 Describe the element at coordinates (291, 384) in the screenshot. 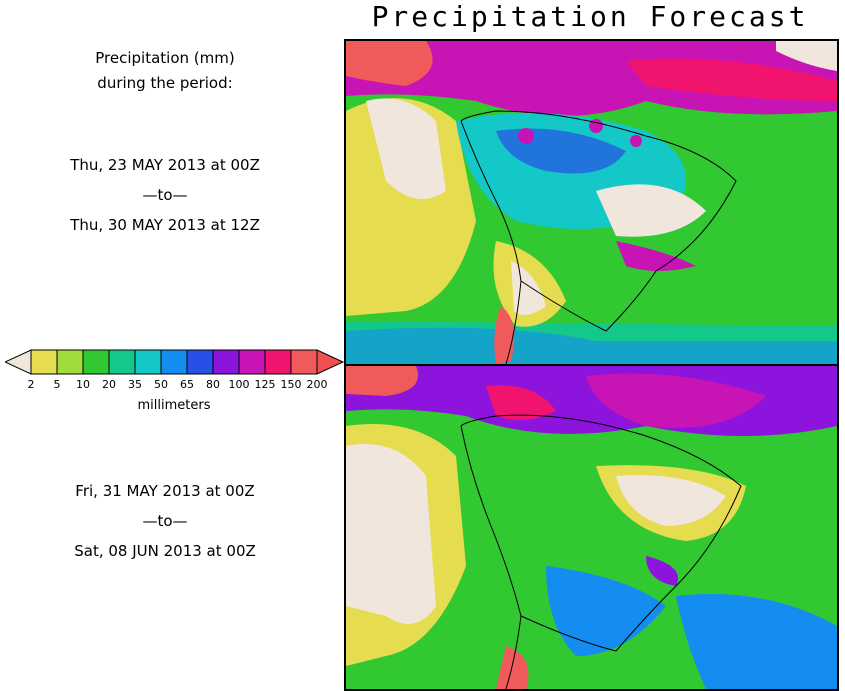

I see `colorbar-tick-label: 150` at that location.